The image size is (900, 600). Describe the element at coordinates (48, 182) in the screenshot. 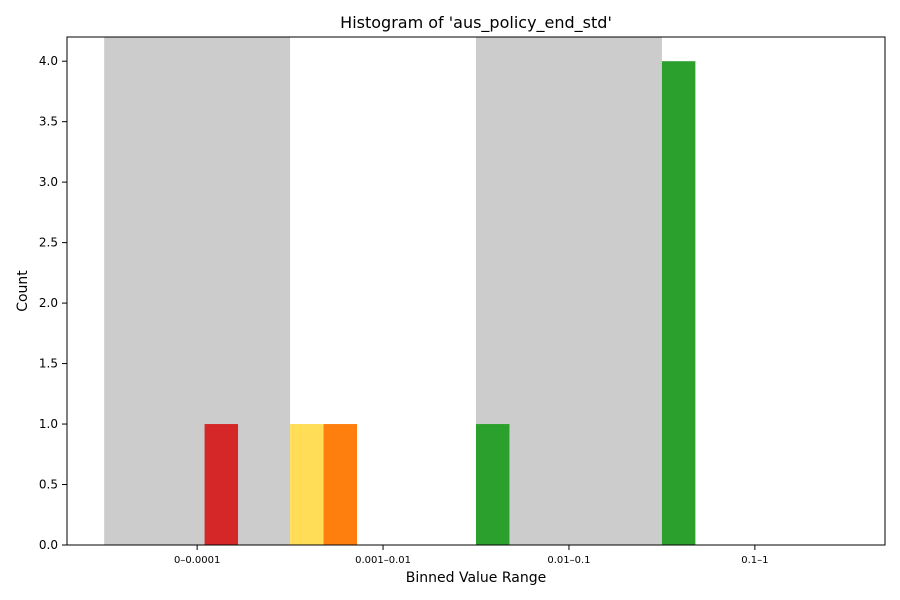

I see `y-tick-label: 3.0` at that location.